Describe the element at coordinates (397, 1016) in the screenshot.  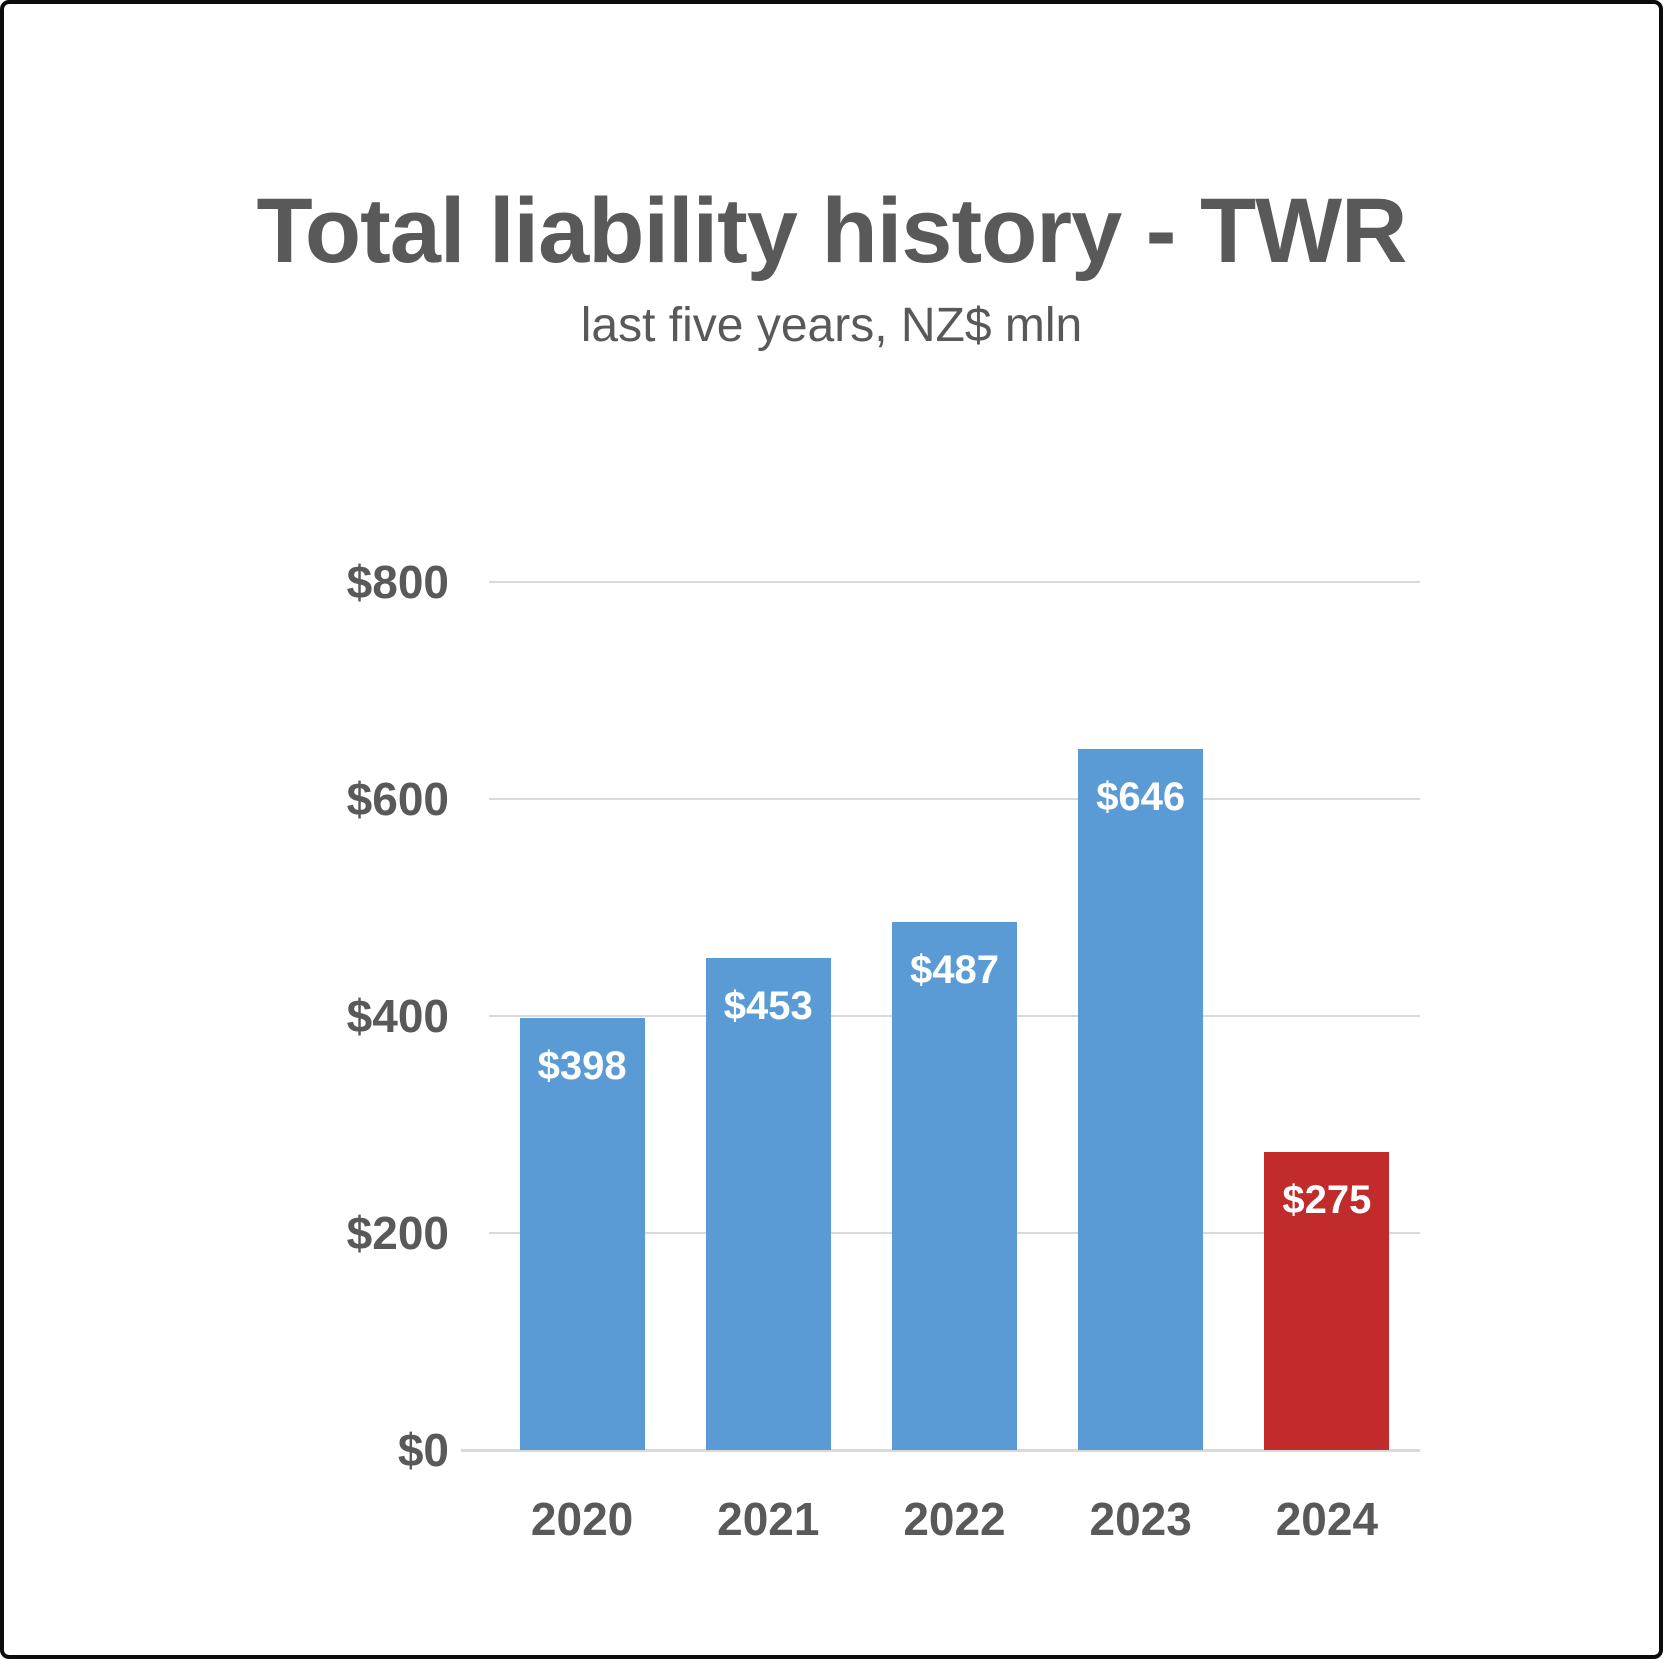
I see `y-axis-tick-label: $400` at that location.